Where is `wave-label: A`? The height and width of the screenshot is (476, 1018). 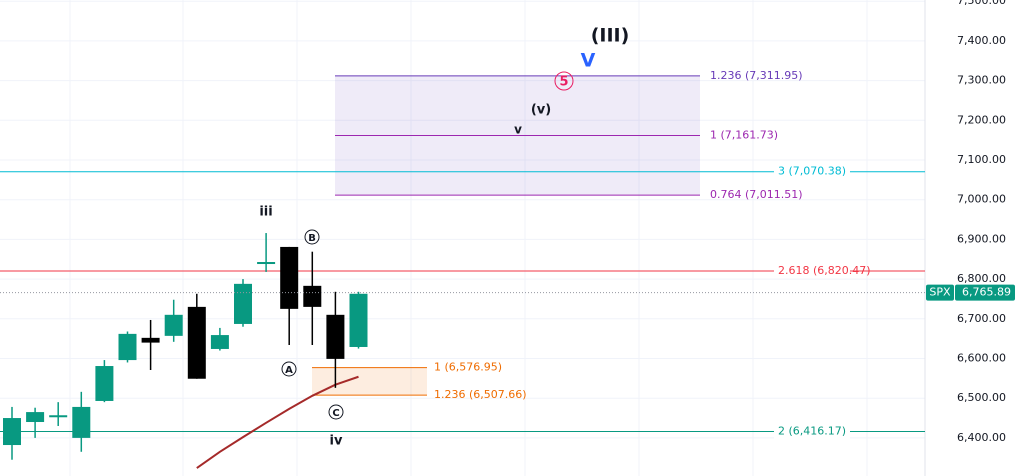 wave-label: A is located at coordinates (289, 370).